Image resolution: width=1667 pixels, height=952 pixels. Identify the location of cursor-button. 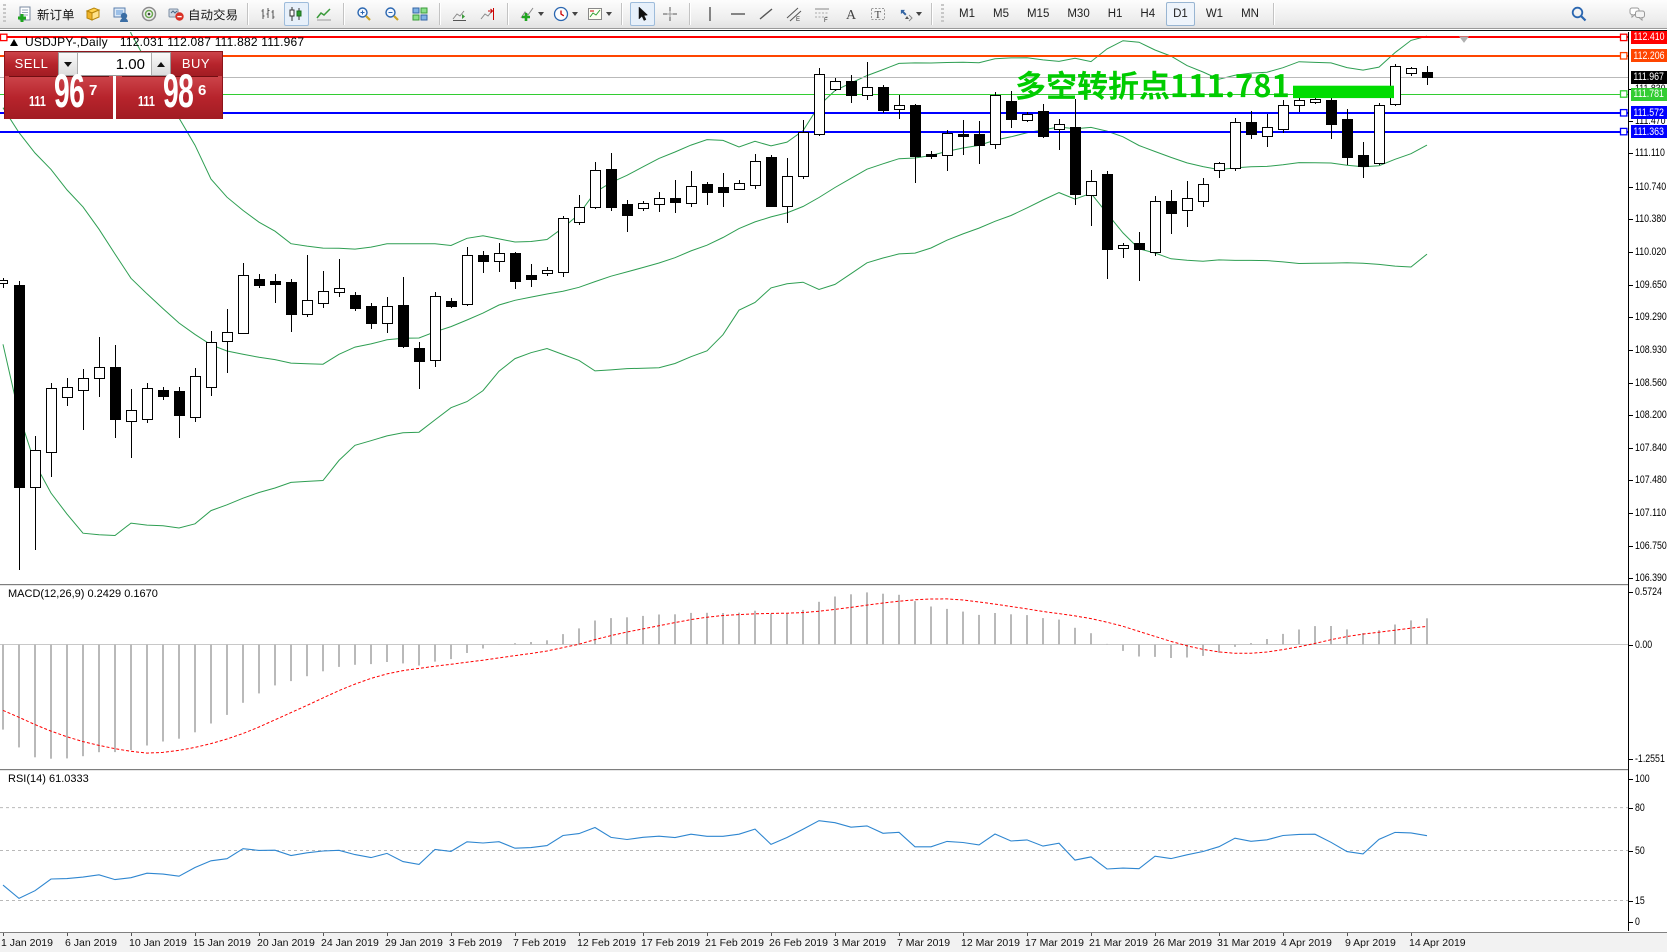
(642, 14).